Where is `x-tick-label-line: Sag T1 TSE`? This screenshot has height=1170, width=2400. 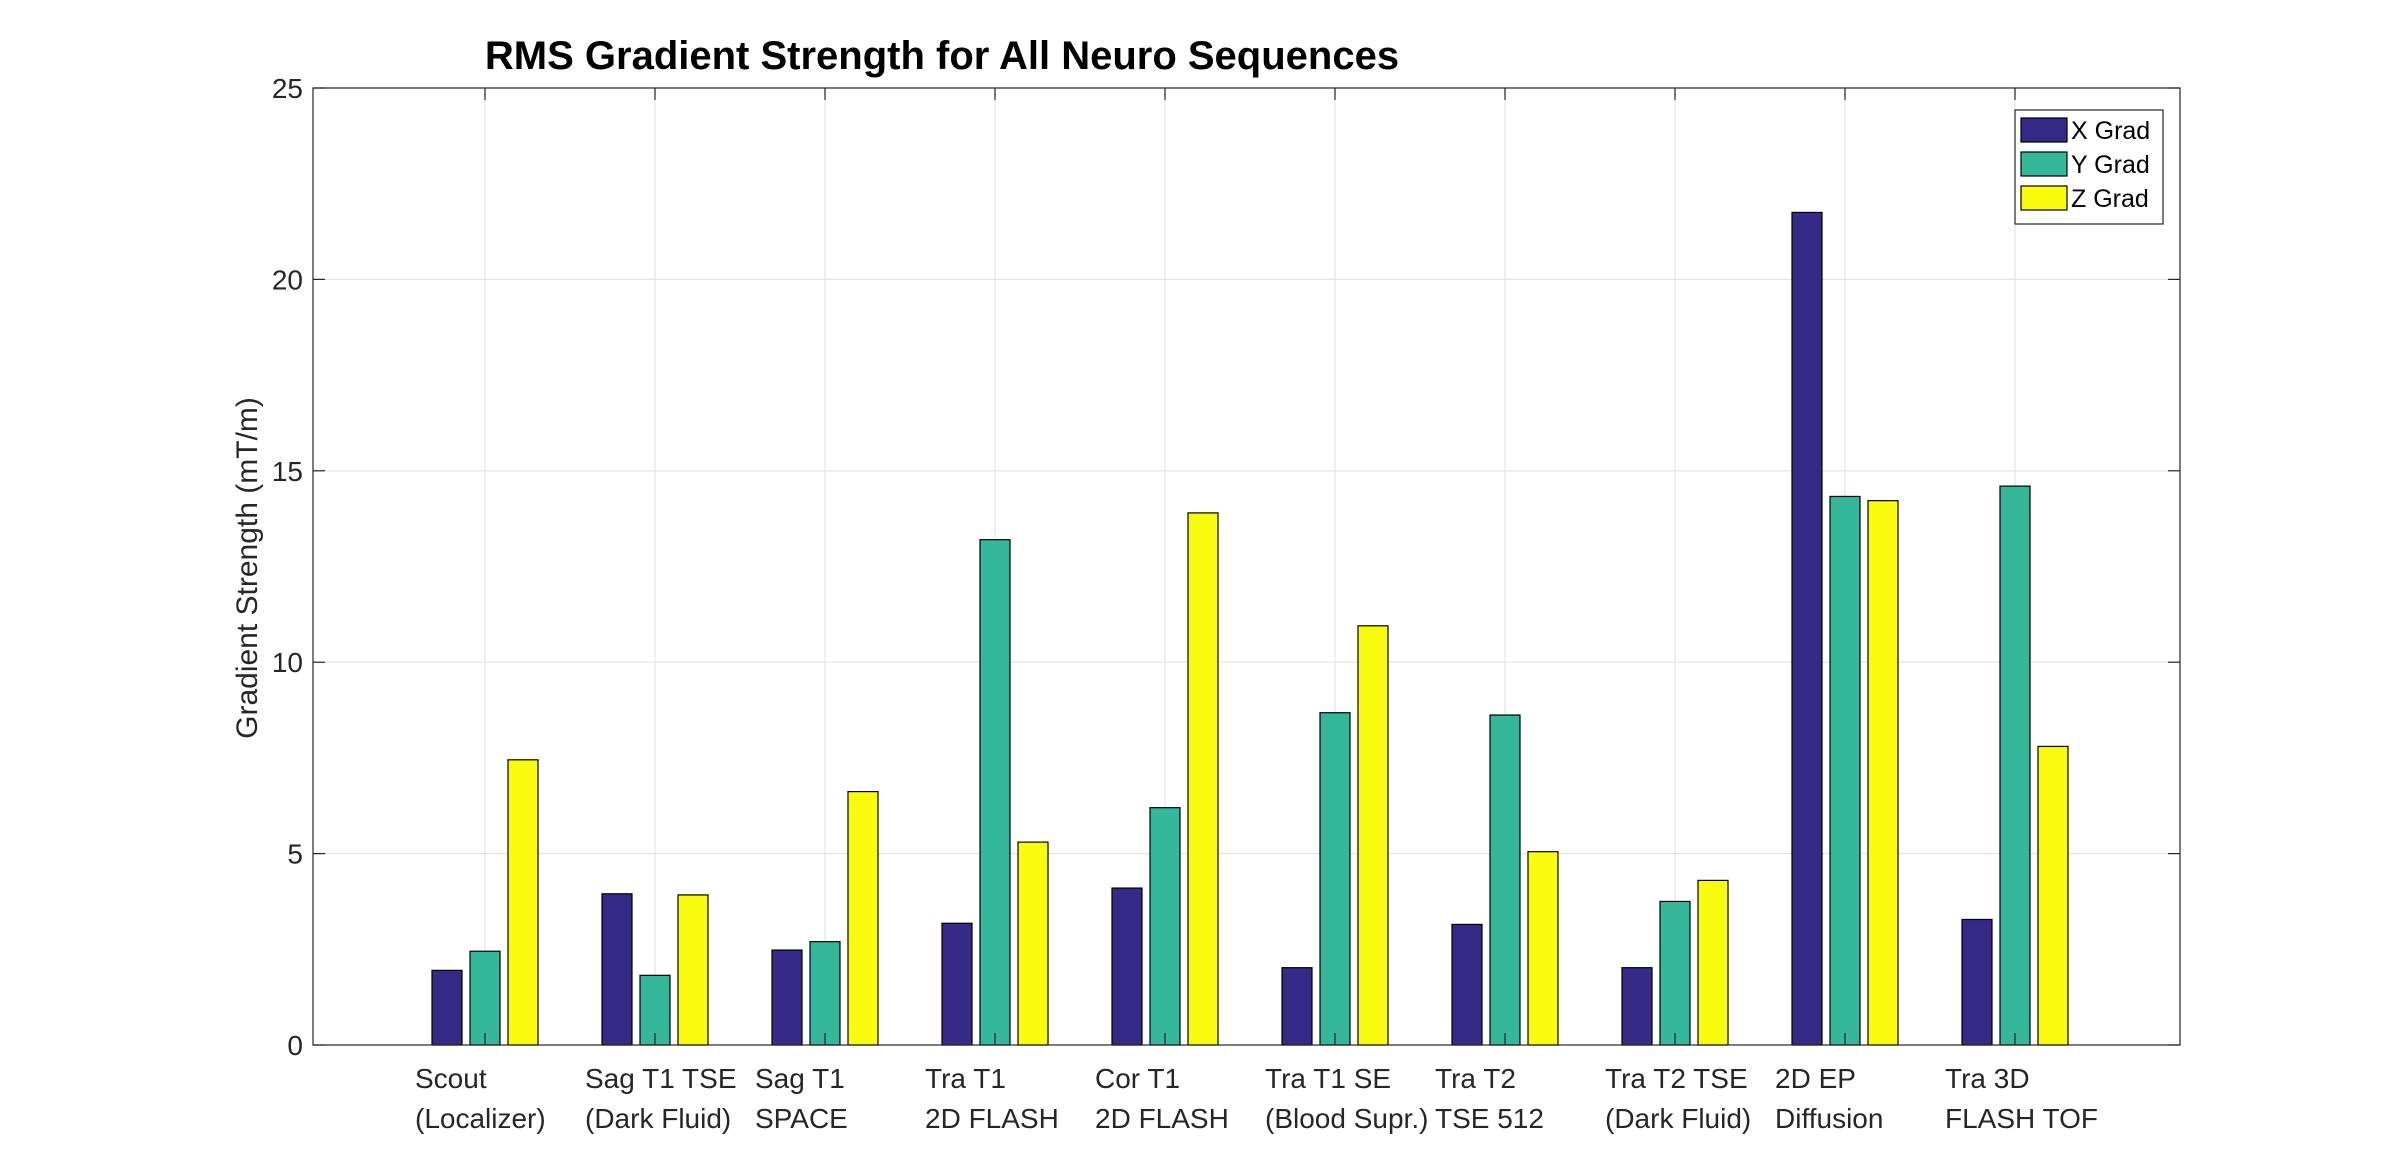
x-tick-label-line: Sag T1 TSE is located at coordinates (661, 1078).